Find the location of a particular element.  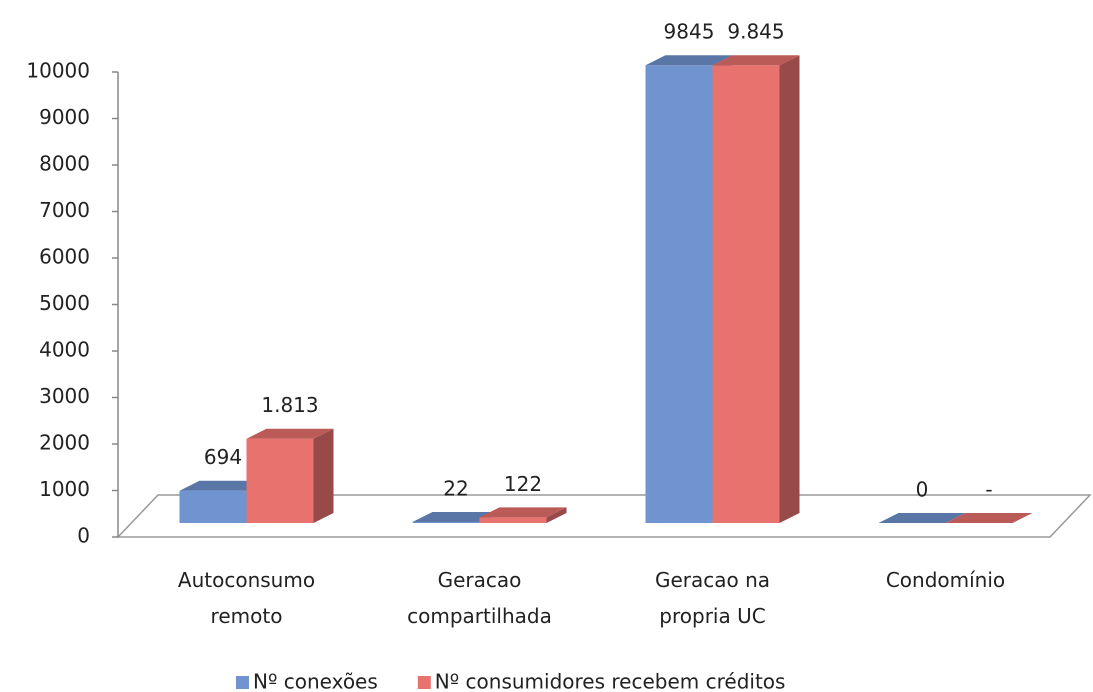

data-label: 9.845 is located at coordinates (755, 32).